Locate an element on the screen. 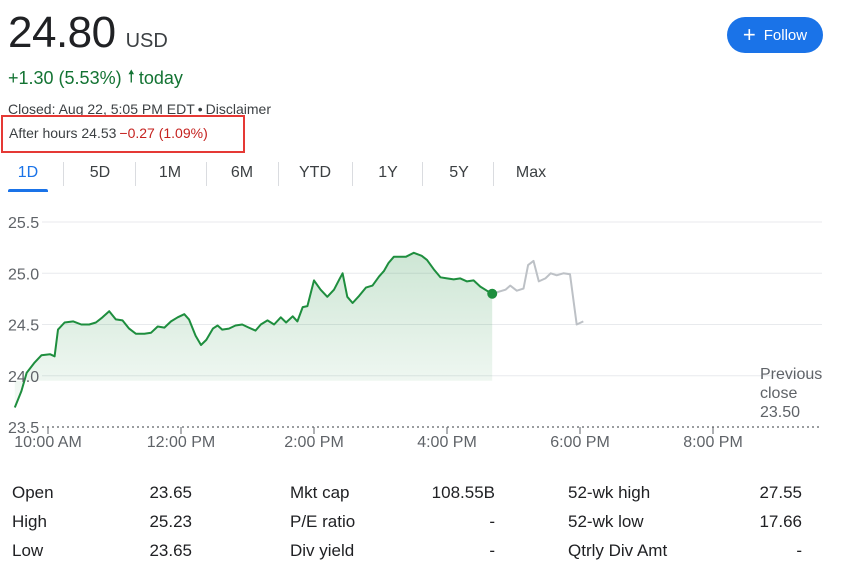  x-tick-label: 6:00 PM is located at coordinates (580, 442).